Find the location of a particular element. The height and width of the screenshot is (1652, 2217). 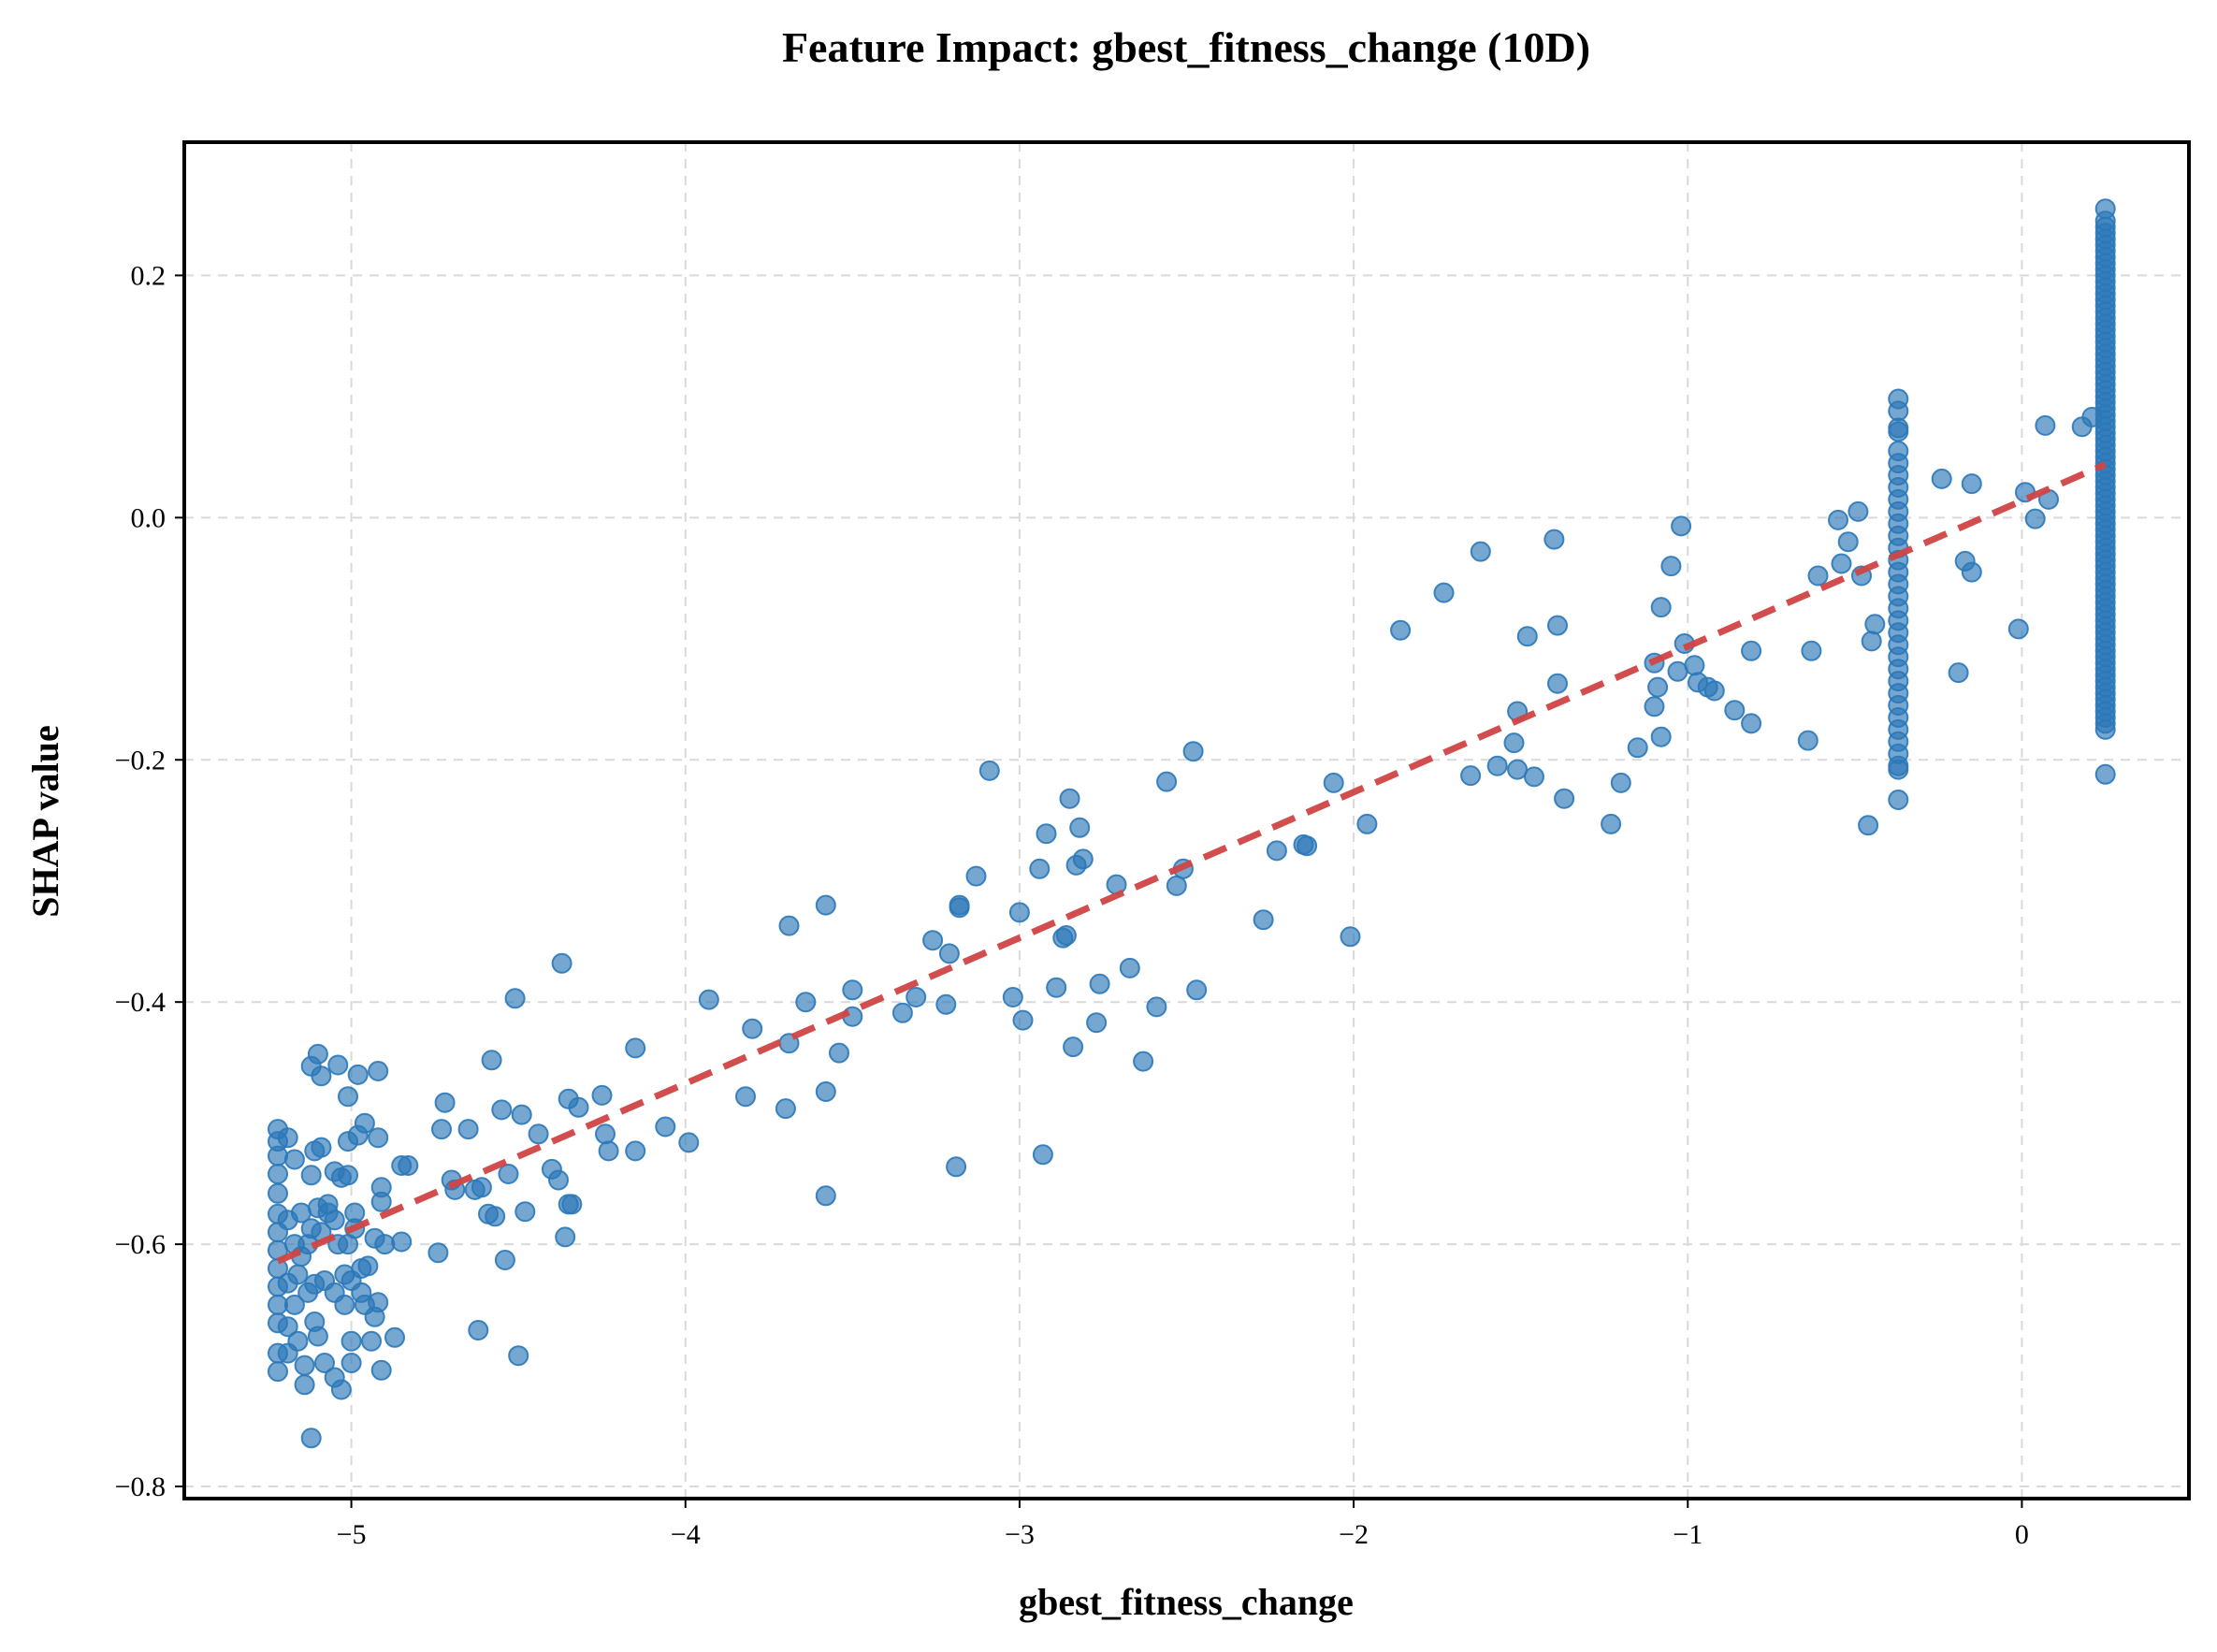

x-tick-label: −3 is located at coordinates (1020, 1534).